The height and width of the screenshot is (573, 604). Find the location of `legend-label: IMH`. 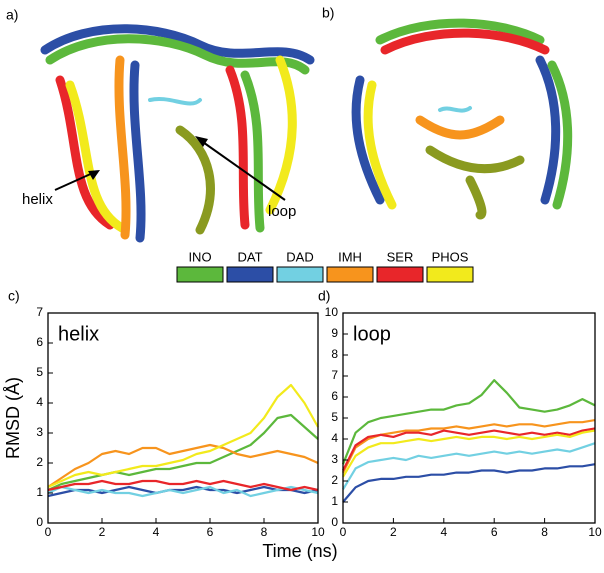

legend-label: IMH is located at coordinates (350, 256).